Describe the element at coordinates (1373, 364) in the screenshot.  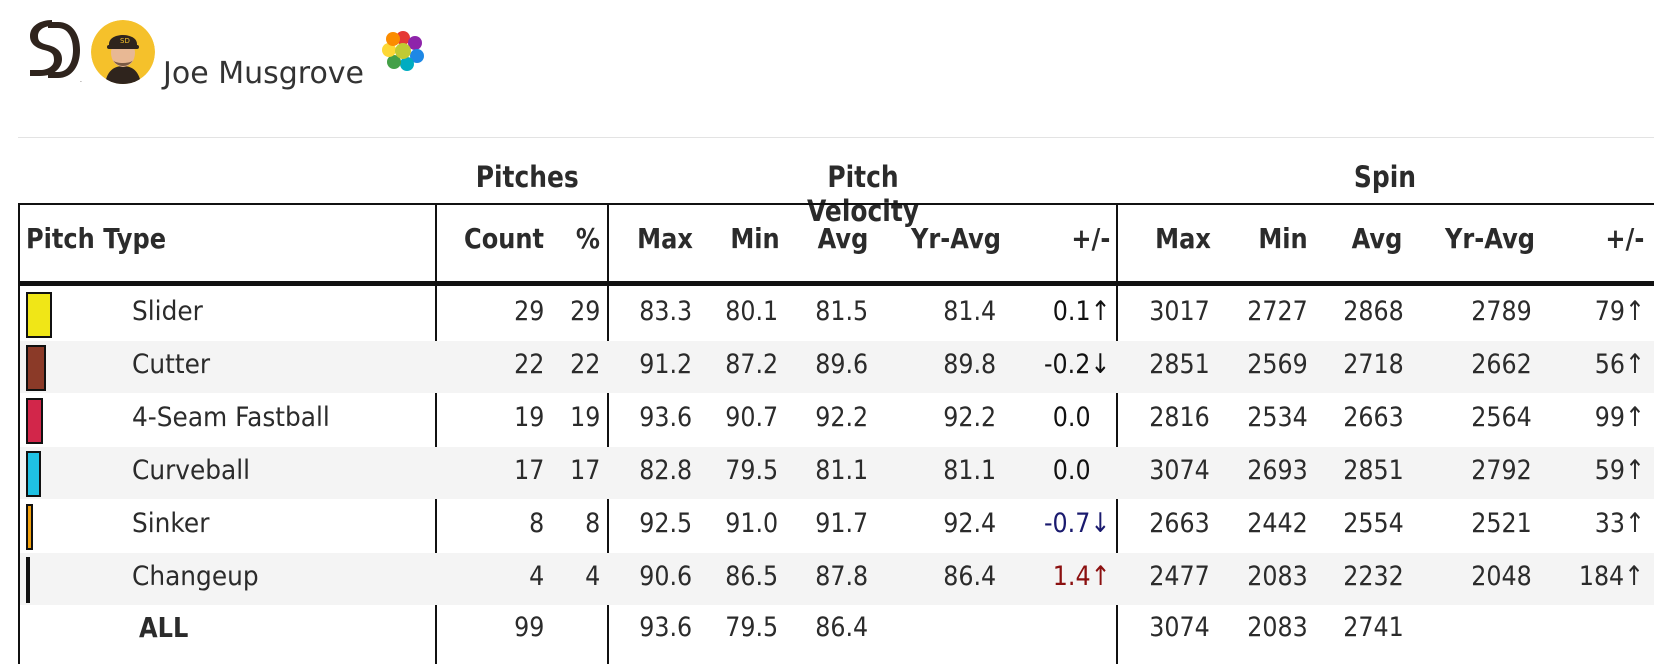
I see `cell-spin-avg: 2718` at that location.